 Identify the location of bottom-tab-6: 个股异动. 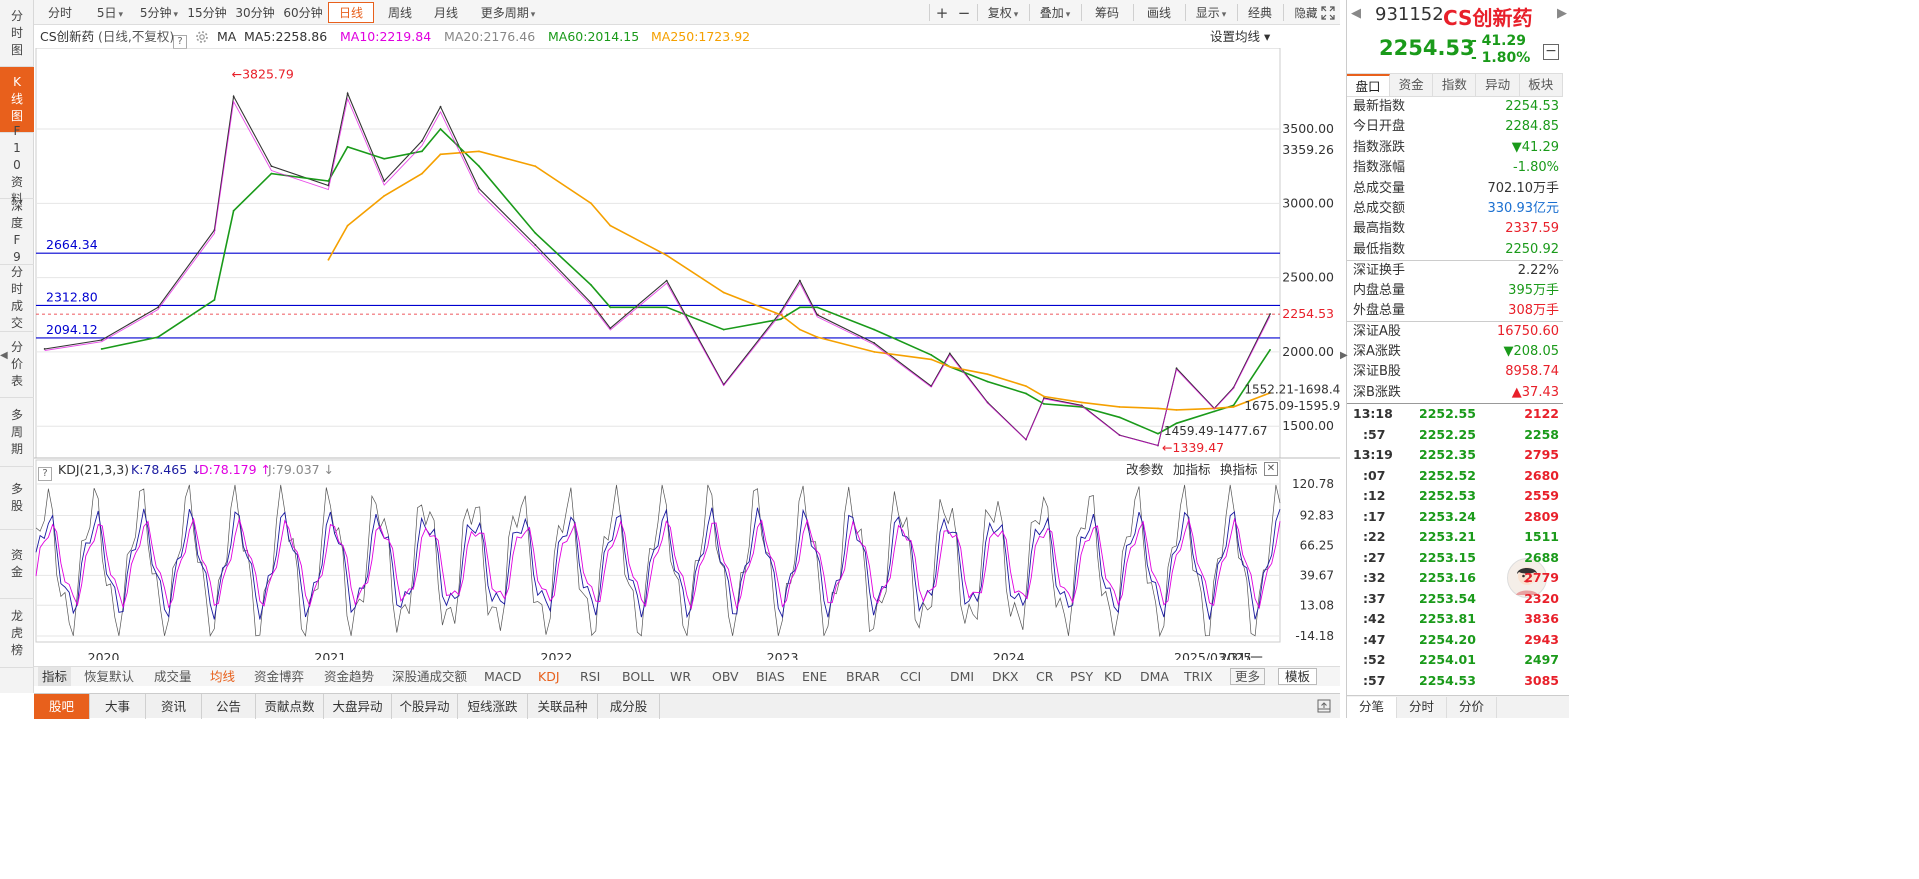
(425, 706).